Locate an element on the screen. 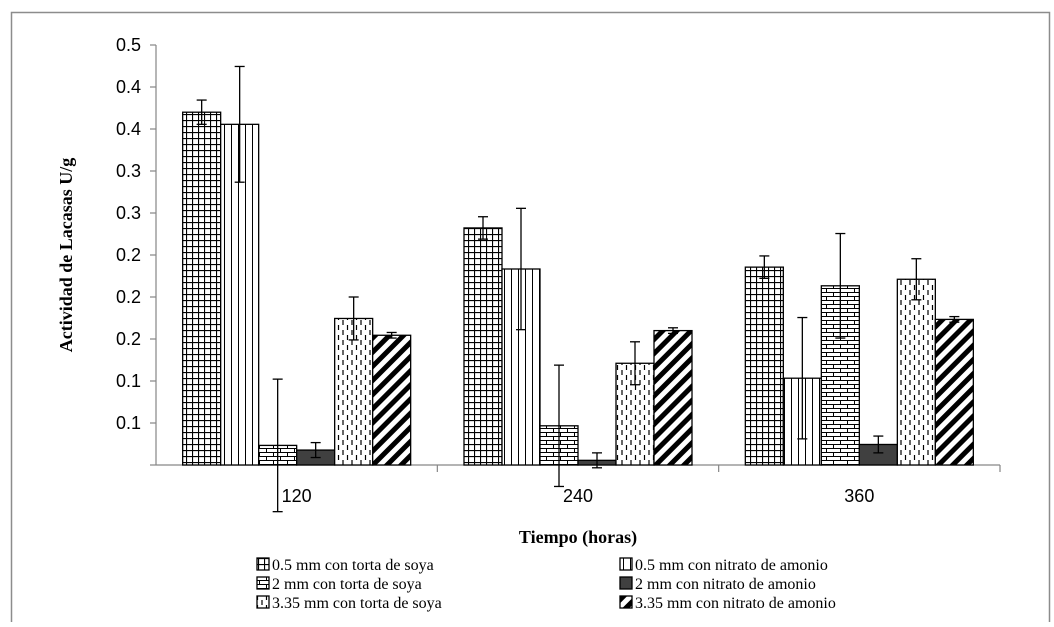 The height and width of the screenshot is (627, 1054). legend-label: 3.35 mm con nitrato de amonio is located at coordinates (735, 603).